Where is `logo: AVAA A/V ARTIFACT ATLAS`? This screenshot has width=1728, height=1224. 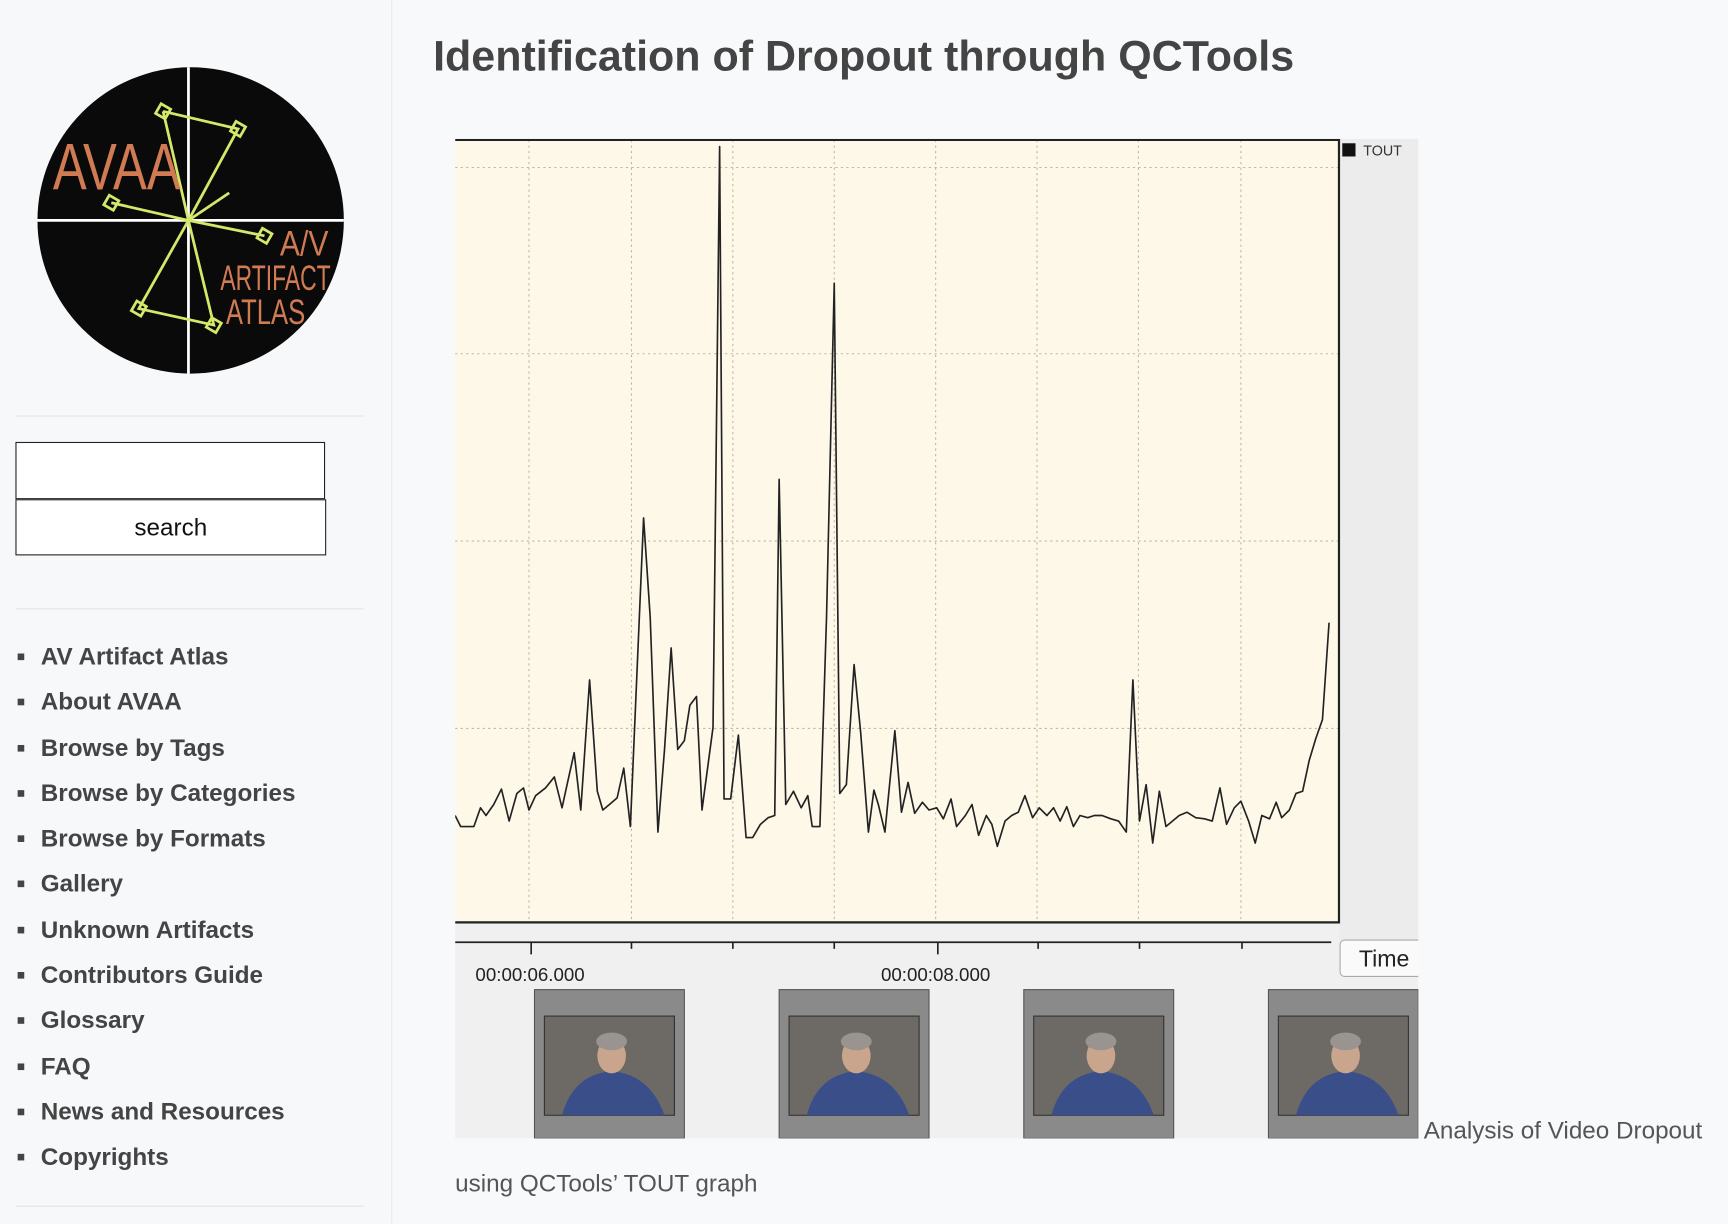 logo: AVAA A/V ARTIFACT ATLAS is located at coordinates (195, 198).